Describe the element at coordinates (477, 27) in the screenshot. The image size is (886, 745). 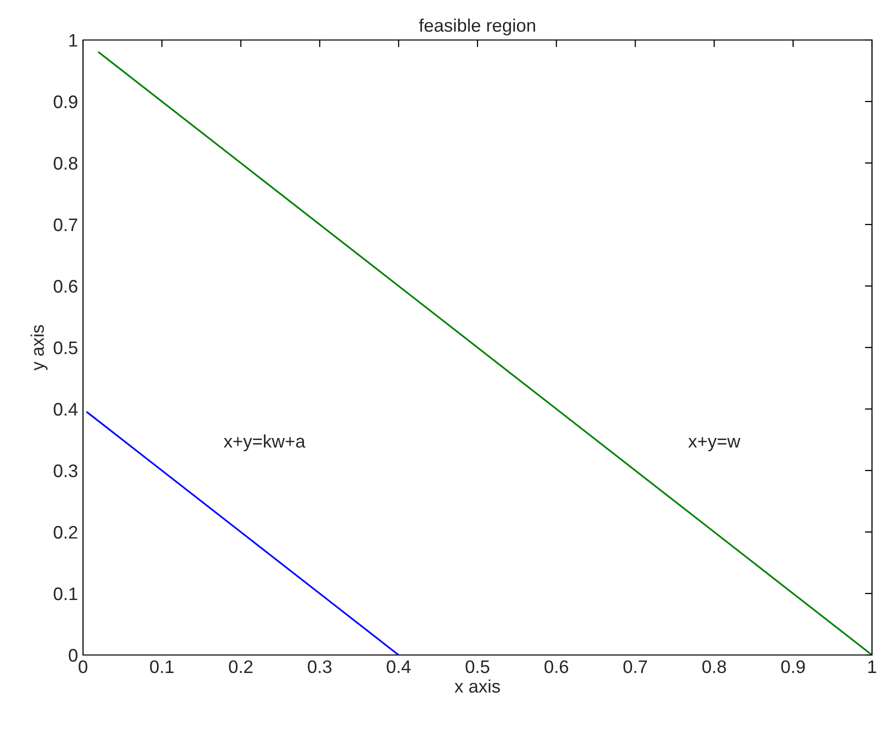
I see `chart-title: feasible region` at that location.